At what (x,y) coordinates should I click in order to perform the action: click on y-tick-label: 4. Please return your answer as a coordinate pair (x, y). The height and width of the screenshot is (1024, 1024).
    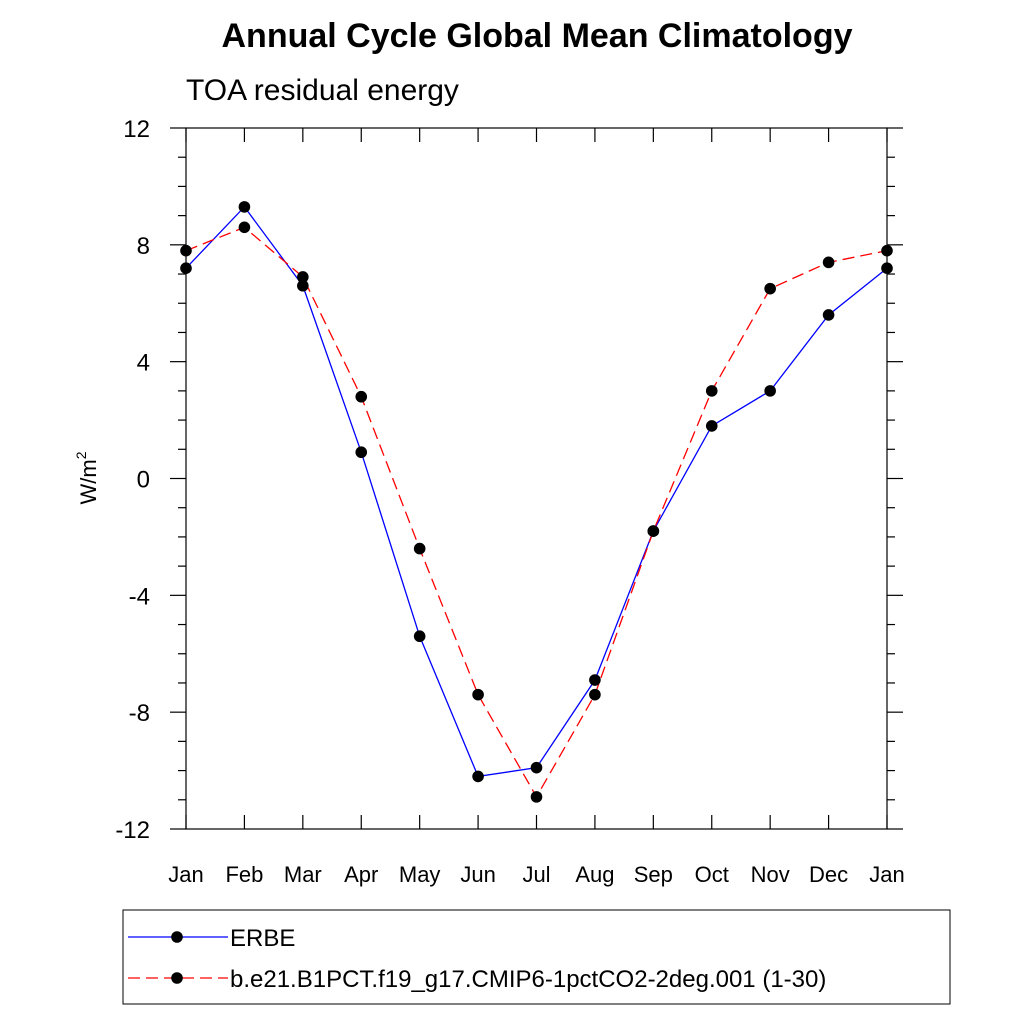
    Looking at the image, I should click on (143, 363).